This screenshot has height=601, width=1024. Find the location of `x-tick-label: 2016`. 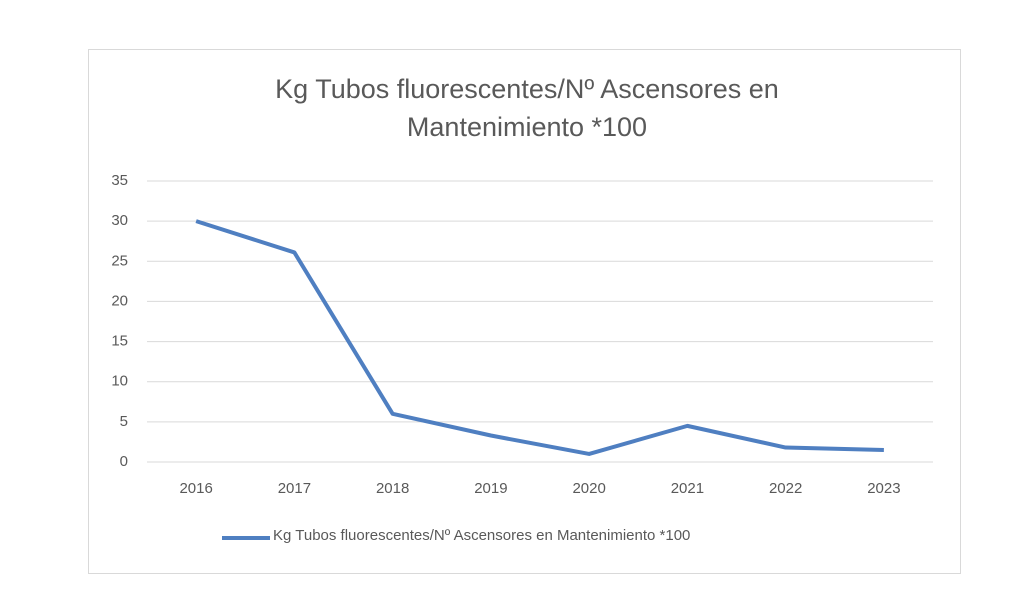

x-tick-label: 2016 is located at coordinates (195, 488).